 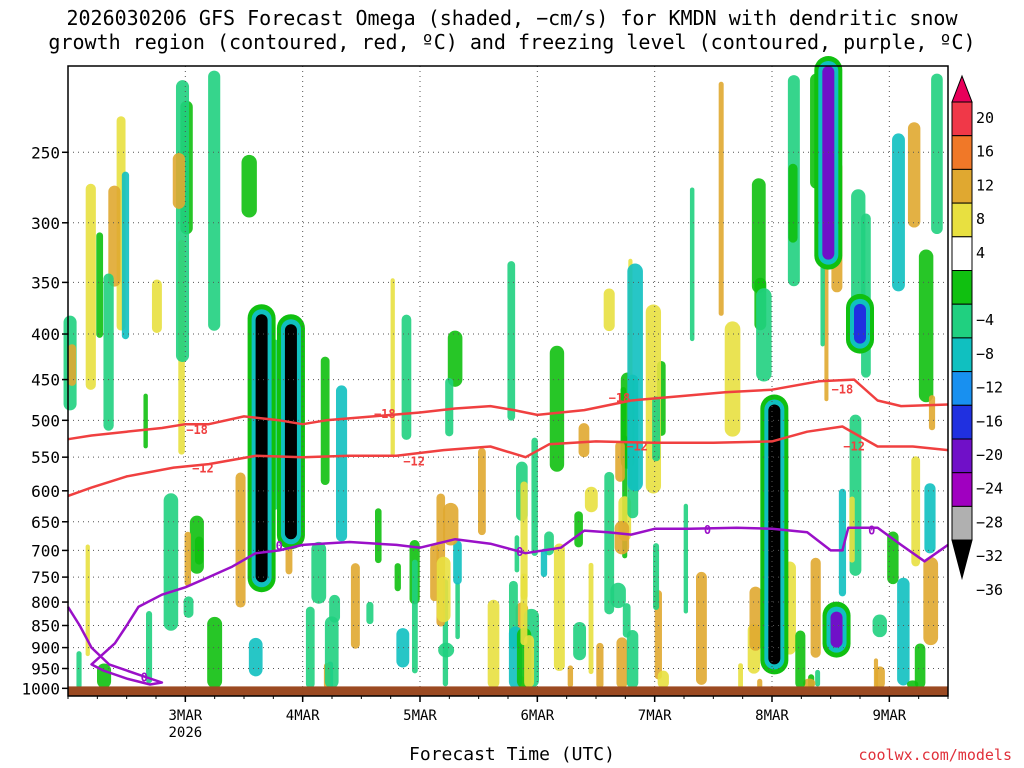 I want to click on colorbar-bottom-arrow, so click(x=962, y=560).